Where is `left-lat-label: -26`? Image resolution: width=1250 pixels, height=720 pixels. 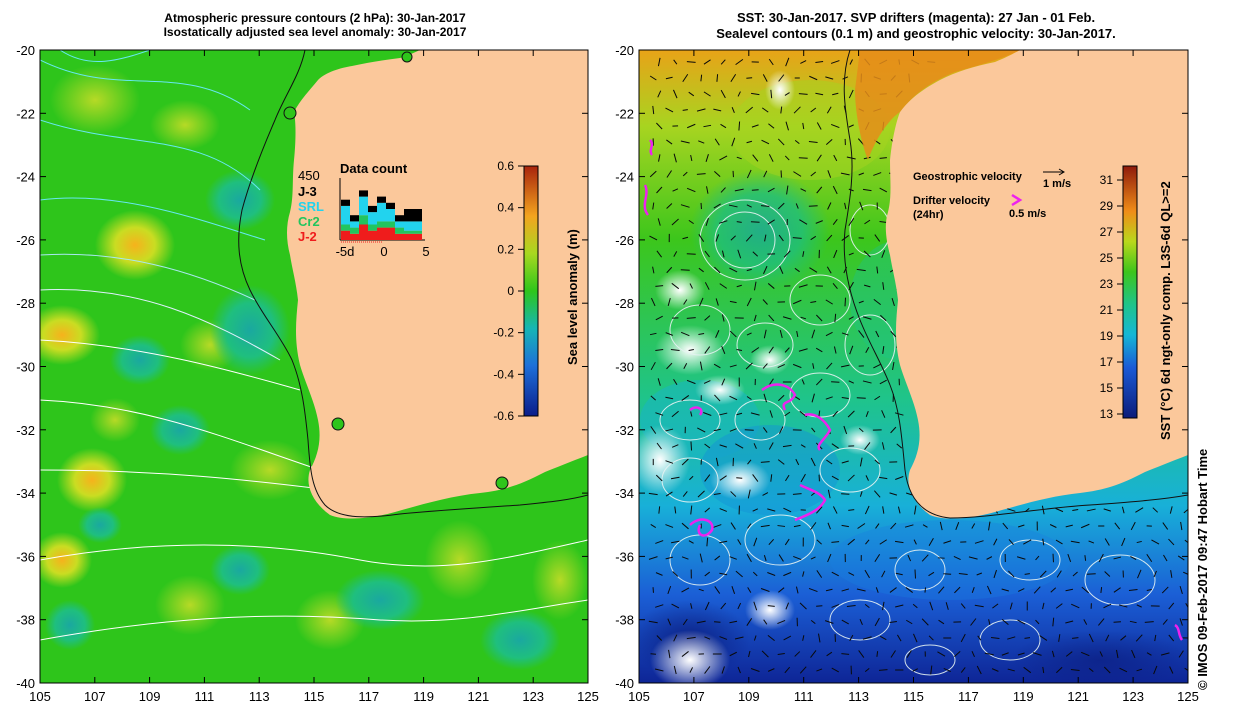 left-lat-label: -26 is located at coordinates (25, 240).